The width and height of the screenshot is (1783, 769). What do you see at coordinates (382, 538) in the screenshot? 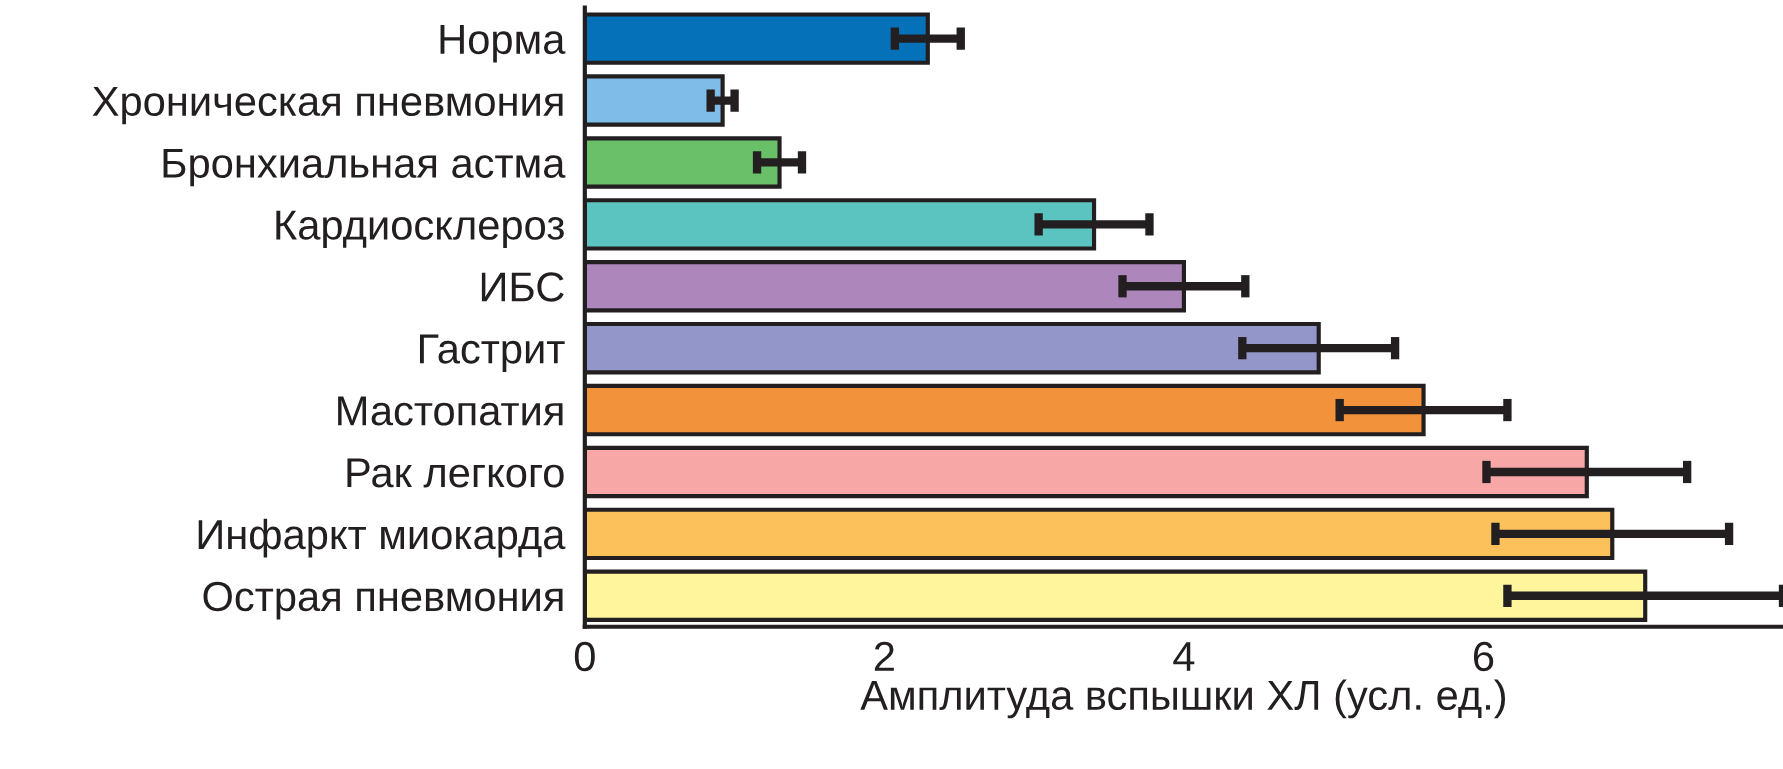
I see `y-tick-label: Инфаркт миокарда` at bounding box center [382, 538].